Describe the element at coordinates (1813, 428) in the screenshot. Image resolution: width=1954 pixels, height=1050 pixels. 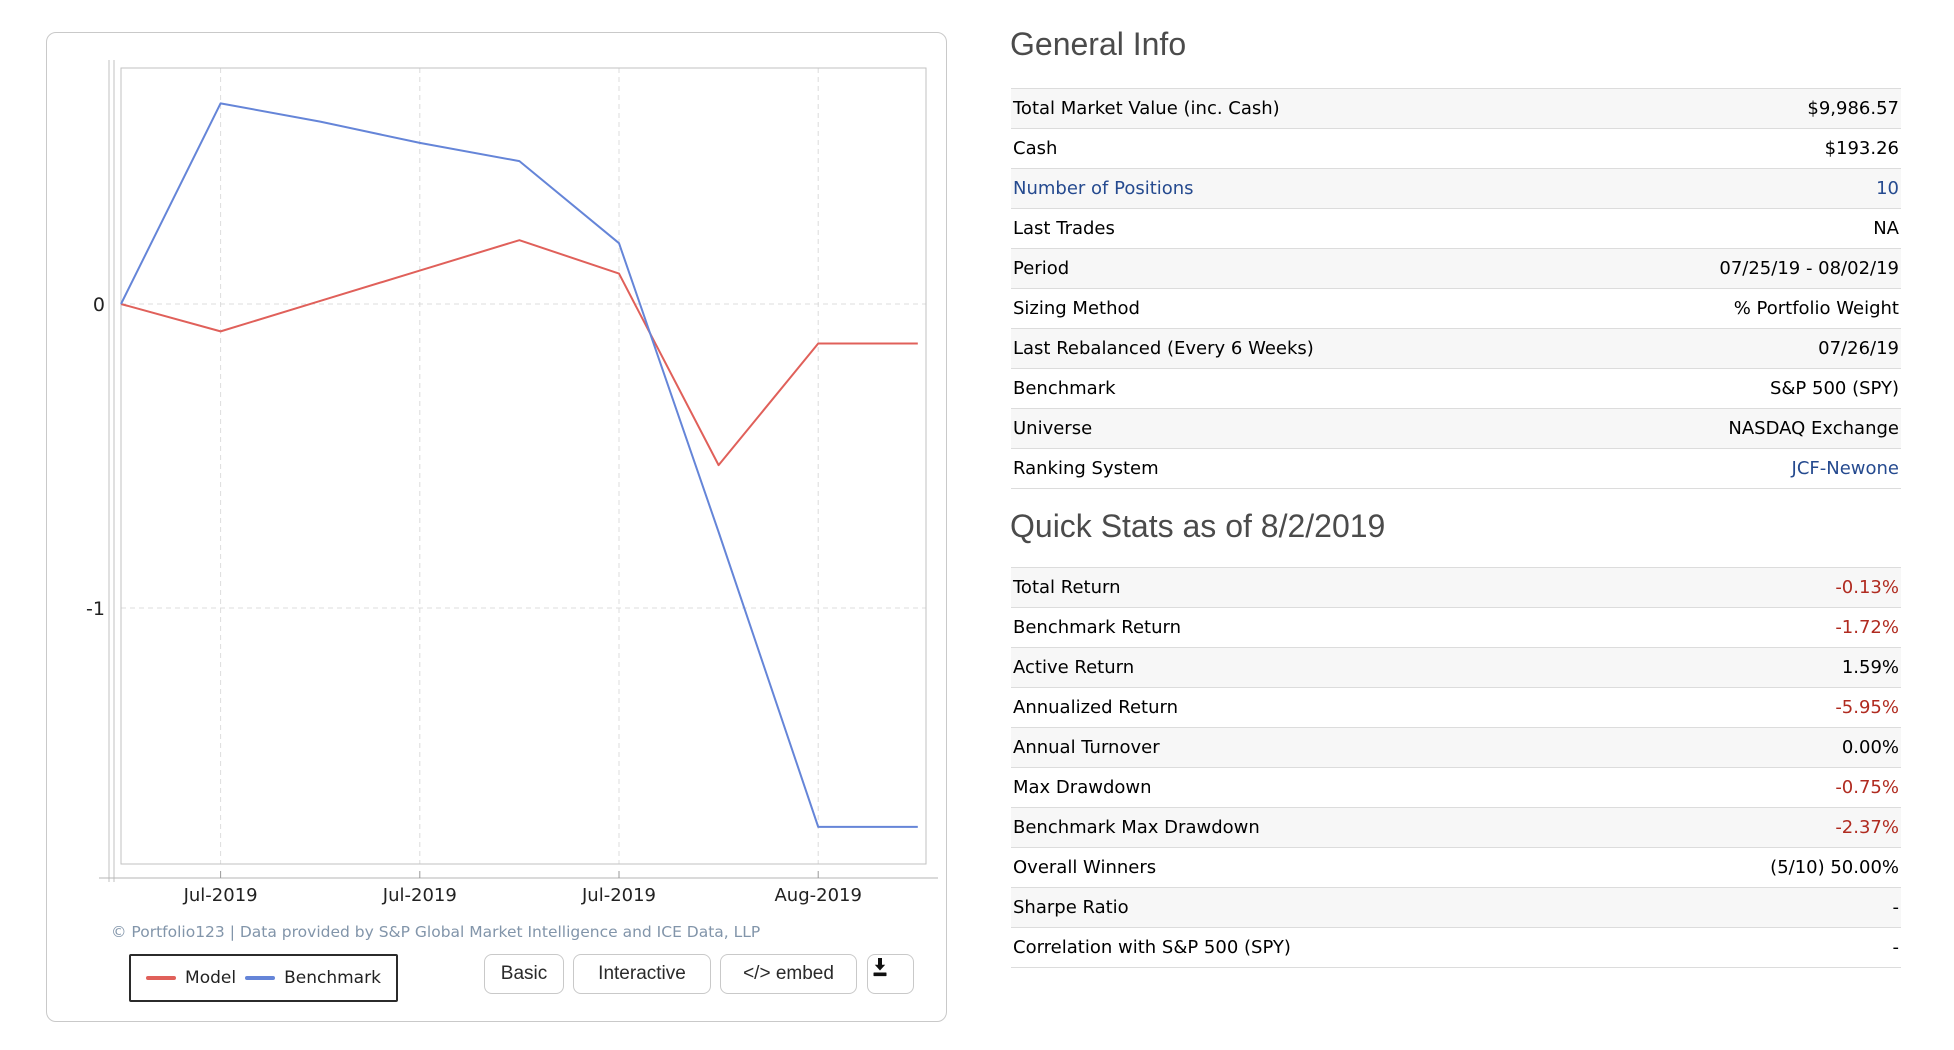
I see `row-value: NASDAQ Exchange` at that location.